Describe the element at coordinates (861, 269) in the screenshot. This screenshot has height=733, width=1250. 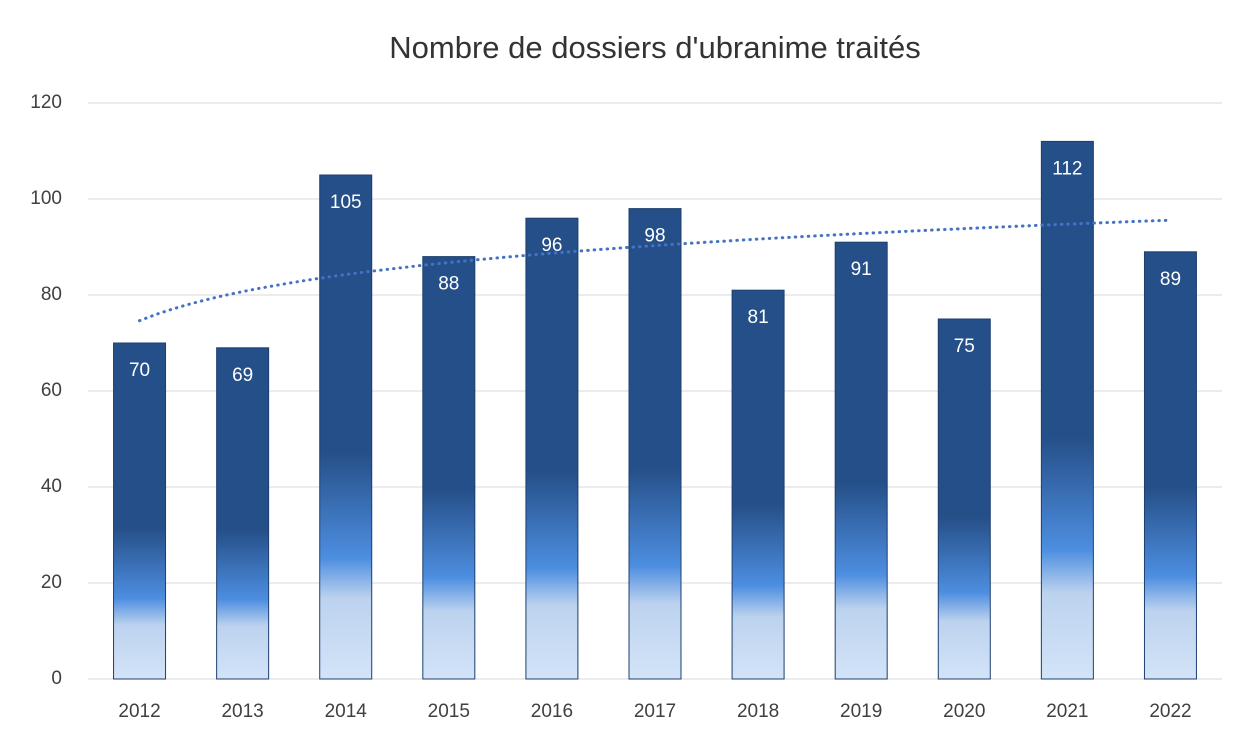
I see `value-label: 91` at that location.